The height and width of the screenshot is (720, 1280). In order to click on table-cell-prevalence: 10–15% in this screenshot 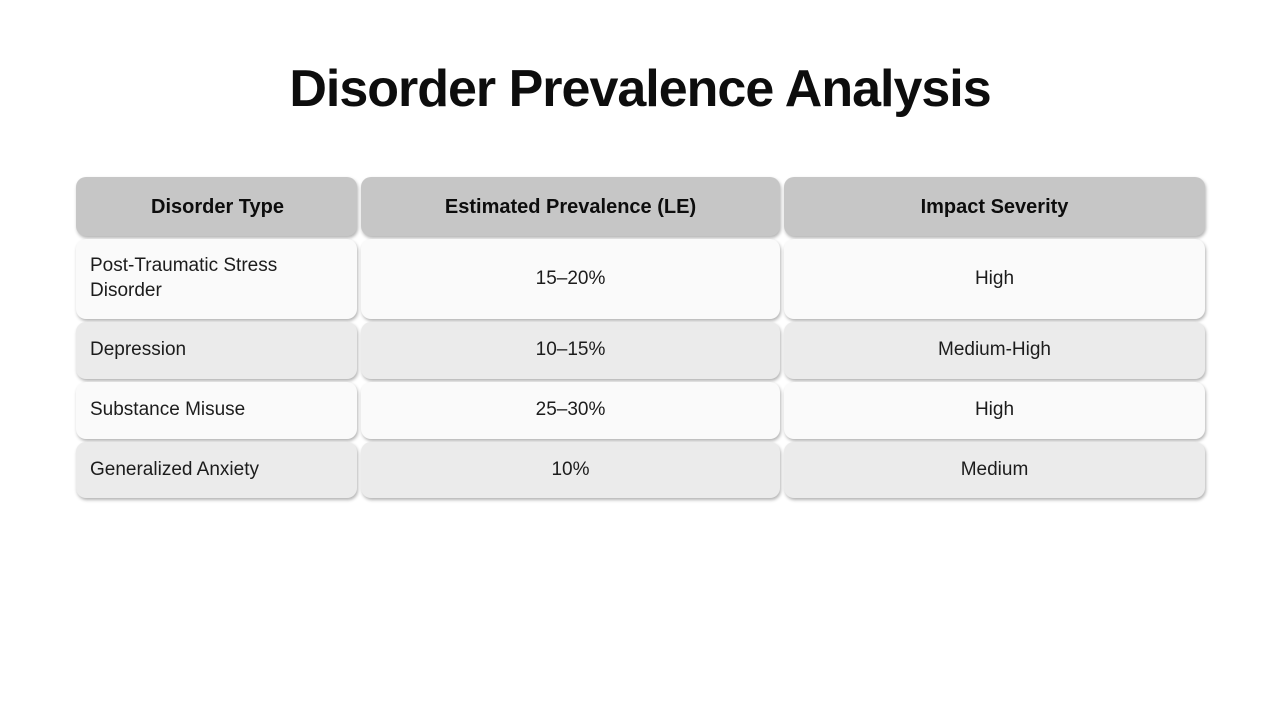, I will do `click(570, 350)`.